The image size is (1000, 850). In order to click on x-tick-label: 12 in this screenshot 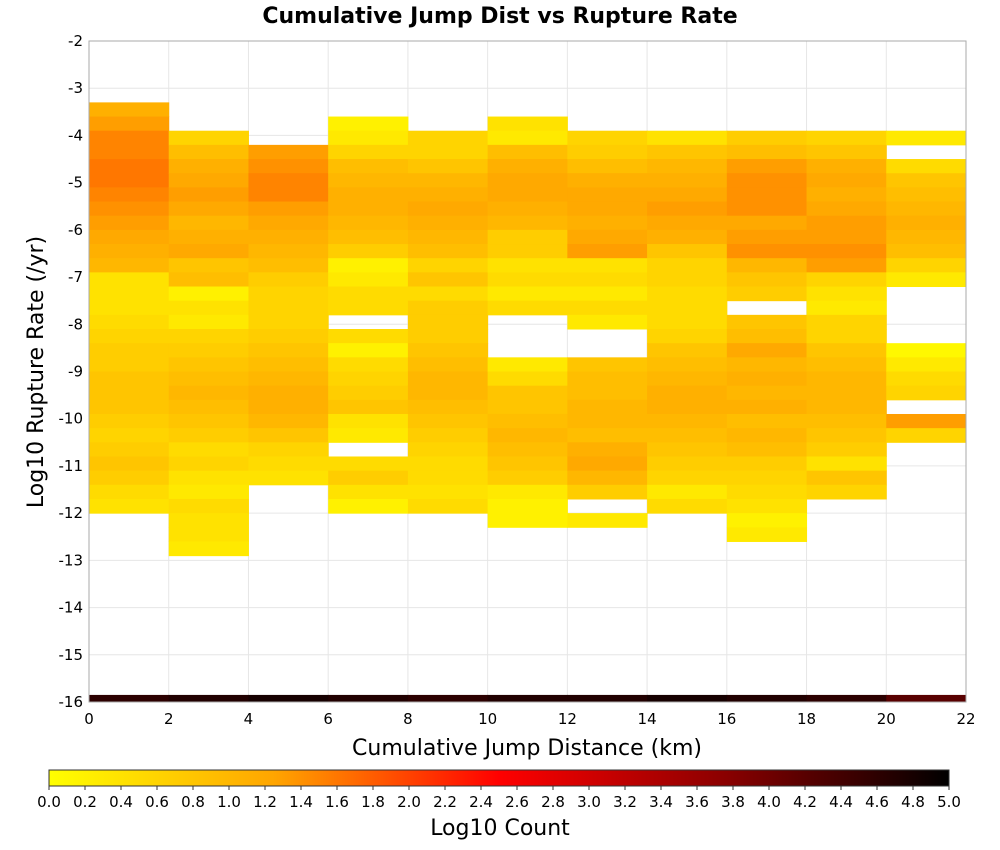, I will do `click(567, 719)`.